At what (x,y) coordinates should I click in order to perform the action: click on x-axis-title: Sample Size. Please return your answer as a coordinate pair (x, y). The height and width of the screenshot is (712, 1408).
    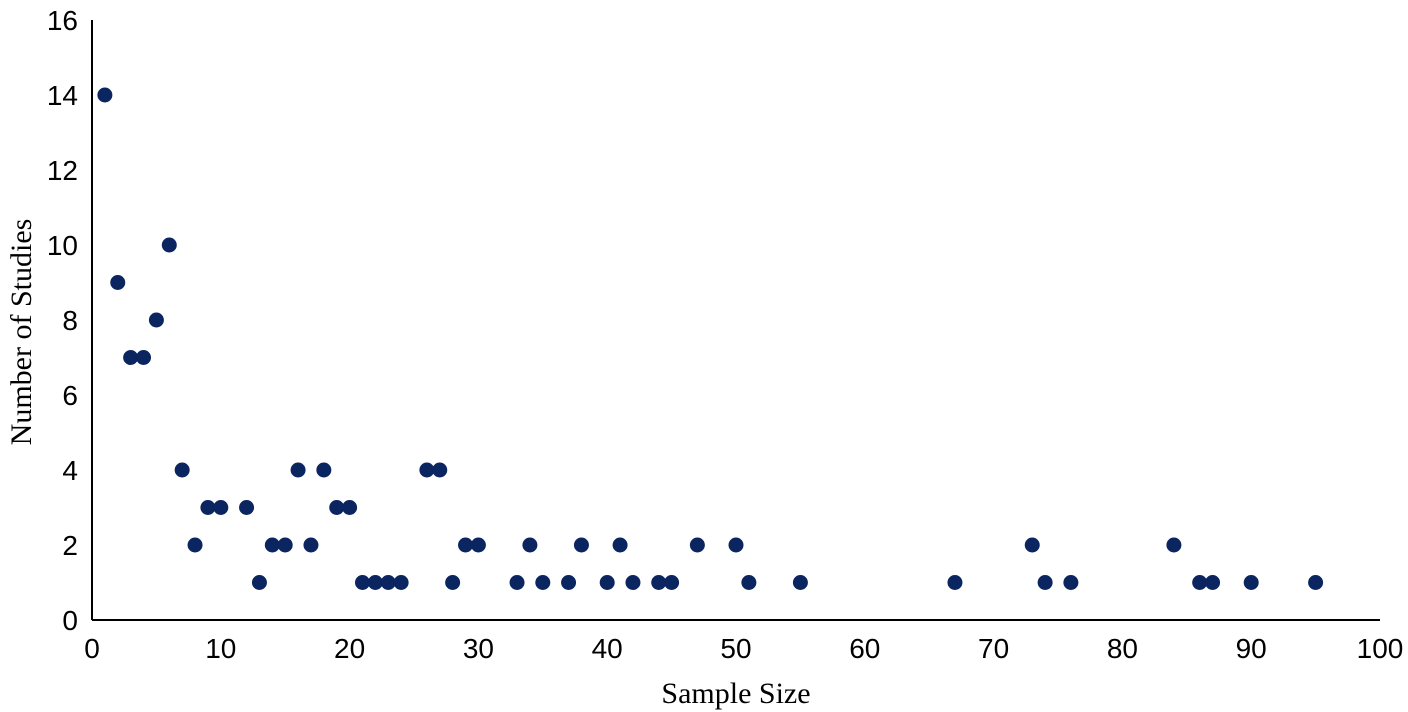
    Looking at the image, I should click on (735, 693).